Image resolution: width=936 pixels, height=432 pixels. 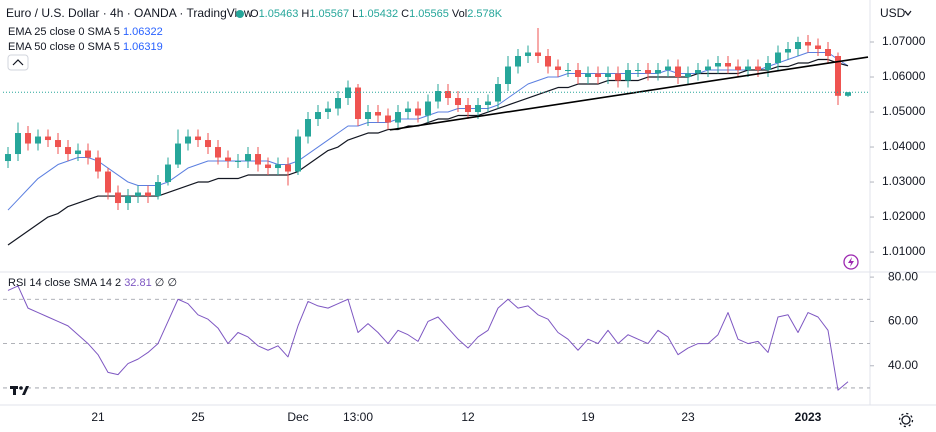 What do you see at coordinates (904, 76) in the screenshot?
I see `y-tick-label: 1.06000` at bounding box center [904, 76].